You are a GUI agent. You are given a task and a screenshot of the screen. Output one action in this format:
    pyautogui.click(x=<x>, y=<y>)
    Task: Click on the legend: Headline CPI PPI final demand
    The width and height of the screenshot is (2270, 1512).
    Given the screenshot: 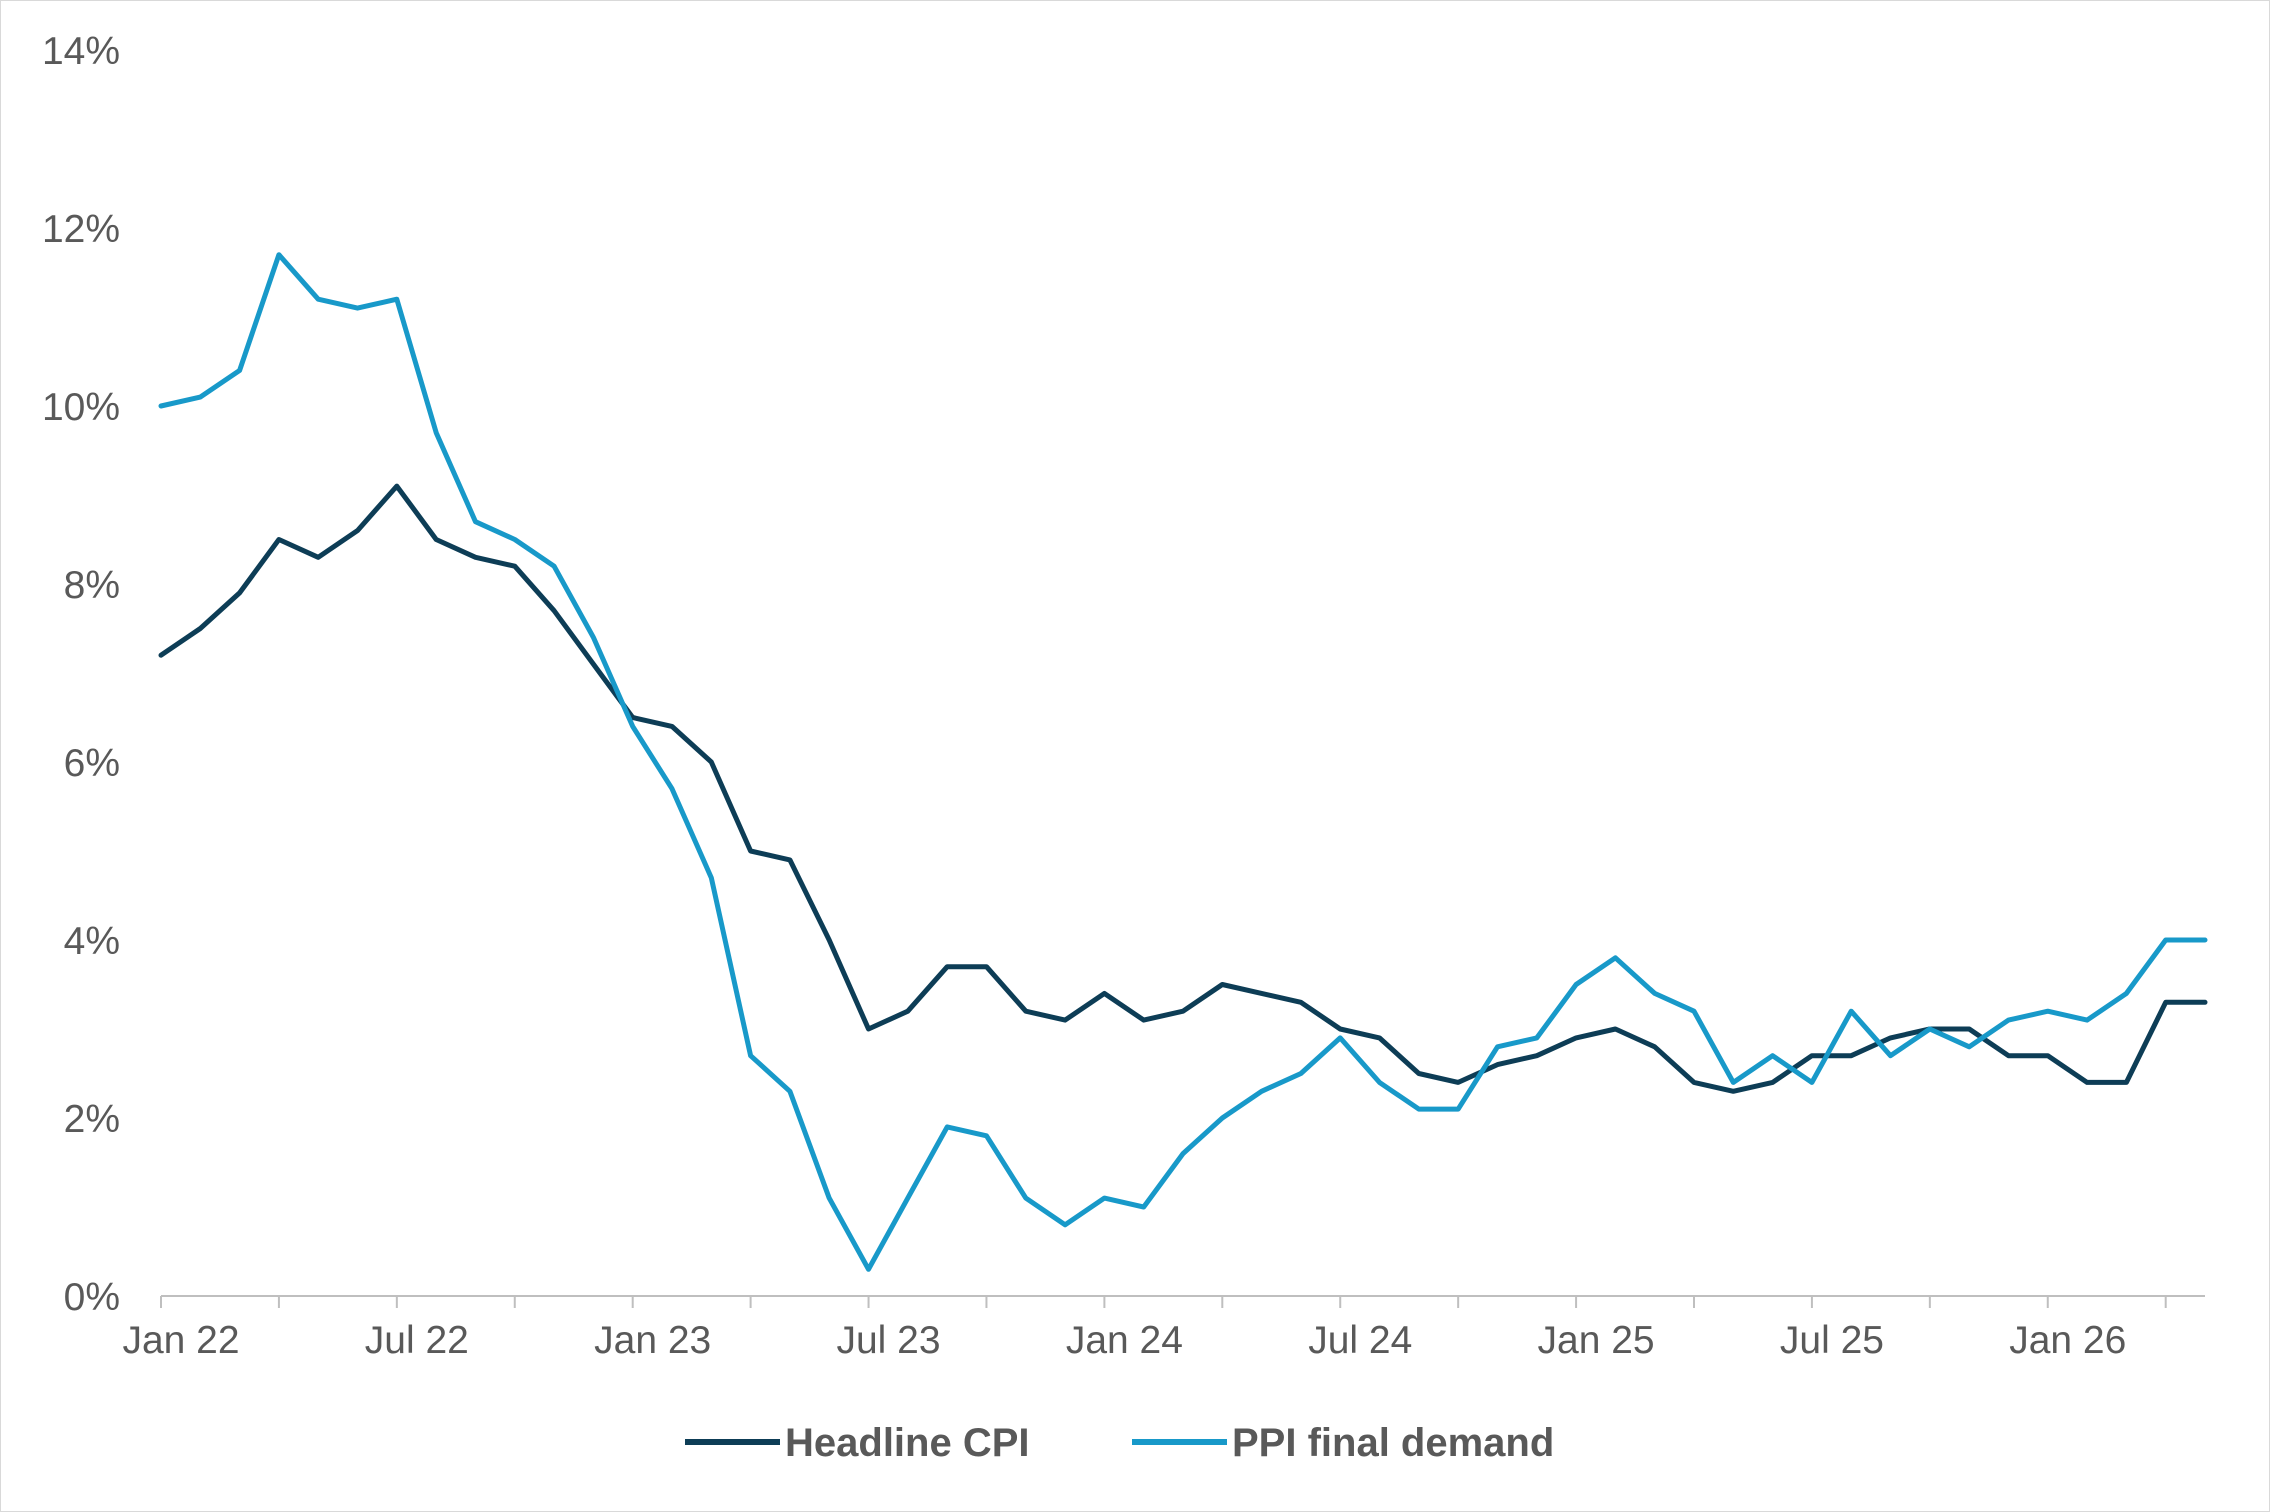 What is the action you would take?
    pyautogui.click(x=1119, y=1443)
    